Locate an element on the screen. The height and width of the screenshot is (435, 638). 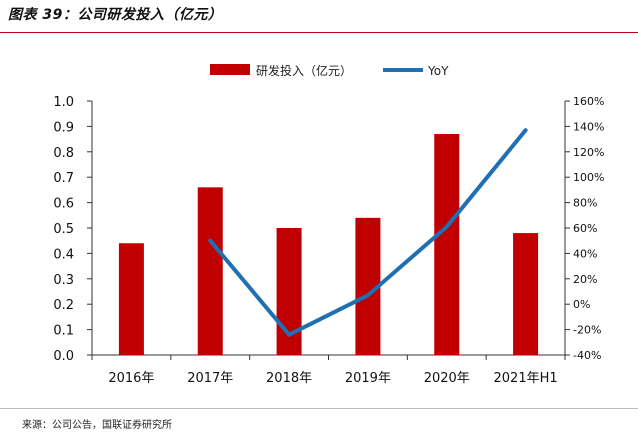
legend-label-bar: 研发投入（亿元） is located at coordinates (304, 70).